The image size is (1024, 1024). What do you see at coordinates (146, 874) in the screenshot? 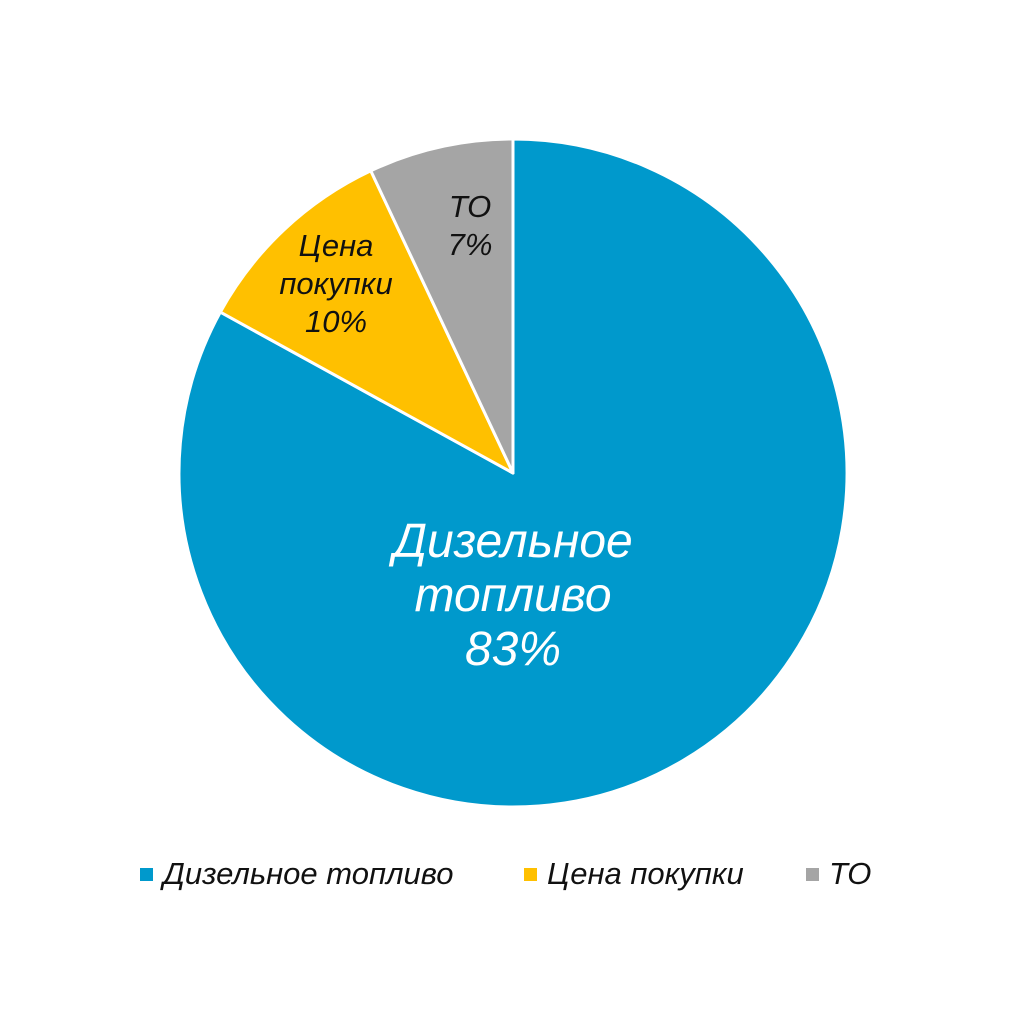
I see `legend-swatch-diesel-icon` at bounding box center [146, 874].